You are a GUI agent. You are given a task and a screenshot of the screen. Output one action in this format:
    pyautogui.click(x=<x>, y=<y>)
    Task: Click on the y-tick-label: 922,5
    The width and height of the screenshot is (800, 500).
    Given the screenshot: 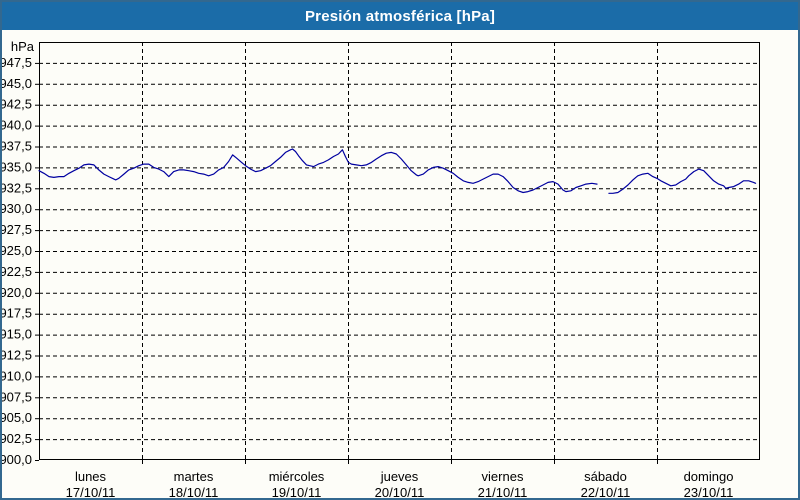 What is the action you would take?
    pyautogui.click(x=17, y=271)
    